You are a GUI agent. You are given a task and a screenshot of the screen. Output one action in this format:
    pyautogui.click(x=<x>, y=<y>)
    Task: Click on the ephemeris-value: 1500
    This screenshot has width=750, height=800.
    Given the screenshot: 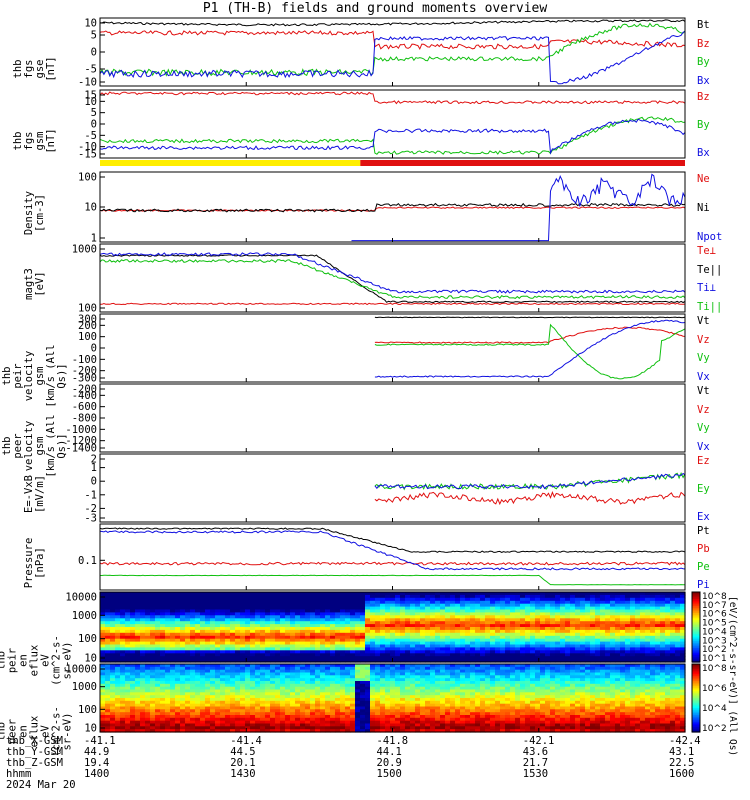 What is the action you would take?
    pyautogui.click(x=389, y=774)
    